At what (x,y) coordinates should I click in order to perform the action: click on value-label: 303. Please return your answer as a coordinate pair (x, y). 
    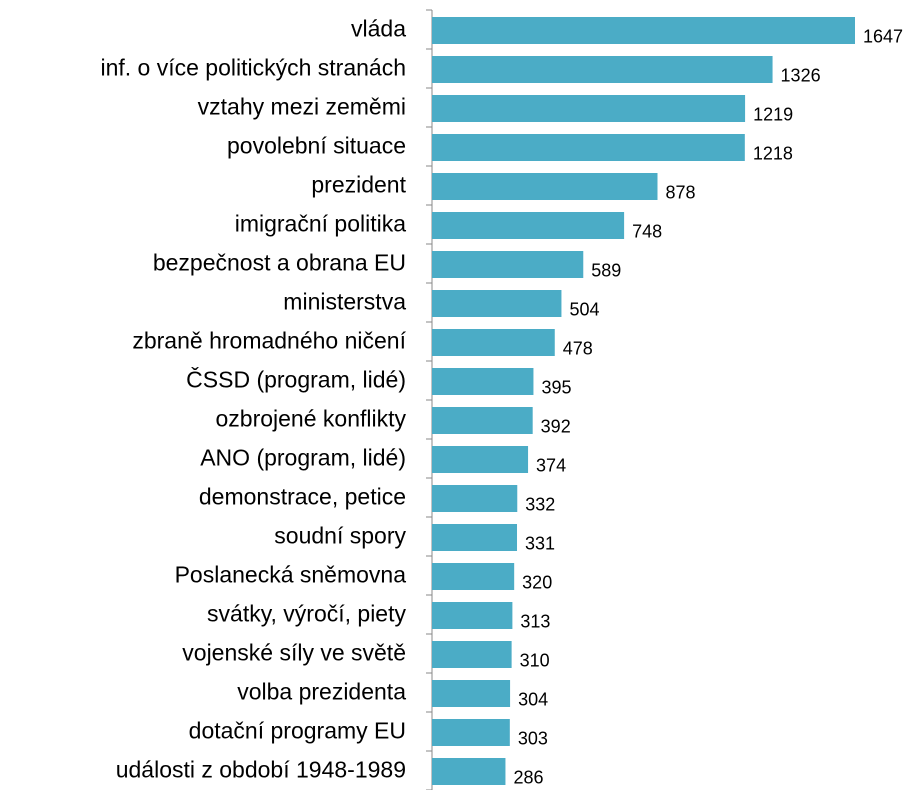
    Looking at the image, I should click on (533, 738).